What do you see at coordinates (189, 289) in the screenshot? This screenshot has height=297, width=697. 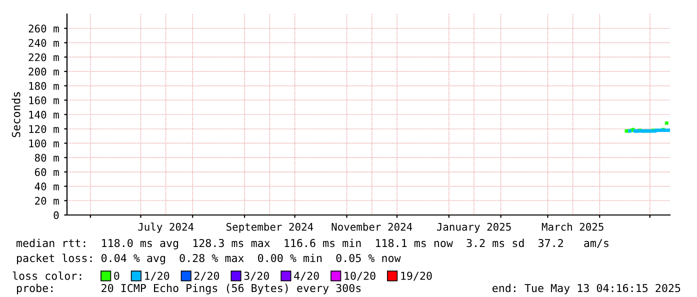 I see `text: probe: 20 ICMP Echo Pings (56 Bytes) every 300s` at bounding box center [189, 289].